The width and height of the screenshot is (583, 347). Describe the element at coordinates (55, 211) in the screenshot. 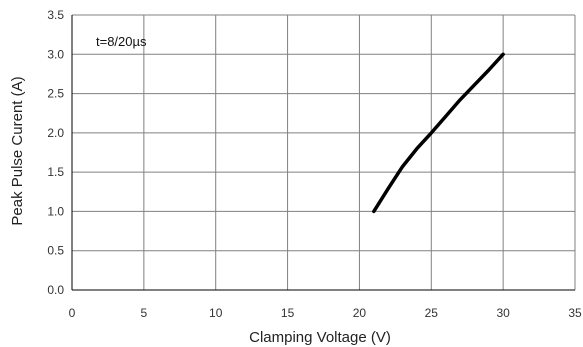

I see `y-tick-label: 1.0` at that location.